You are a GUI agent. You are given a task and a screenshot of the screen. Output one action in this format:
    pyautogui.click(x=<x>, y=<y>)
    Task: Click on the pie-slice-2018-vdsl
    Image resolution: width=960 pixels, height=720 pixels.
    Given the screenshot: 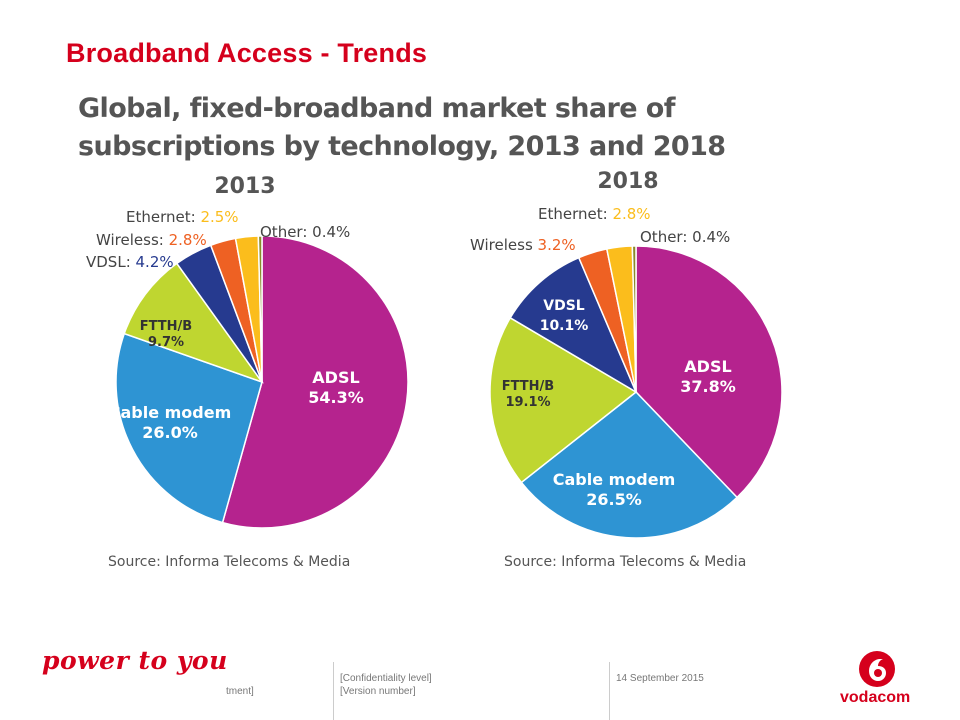 What is the action you would take?
    pyautogui.click(x=573, y=325)
    